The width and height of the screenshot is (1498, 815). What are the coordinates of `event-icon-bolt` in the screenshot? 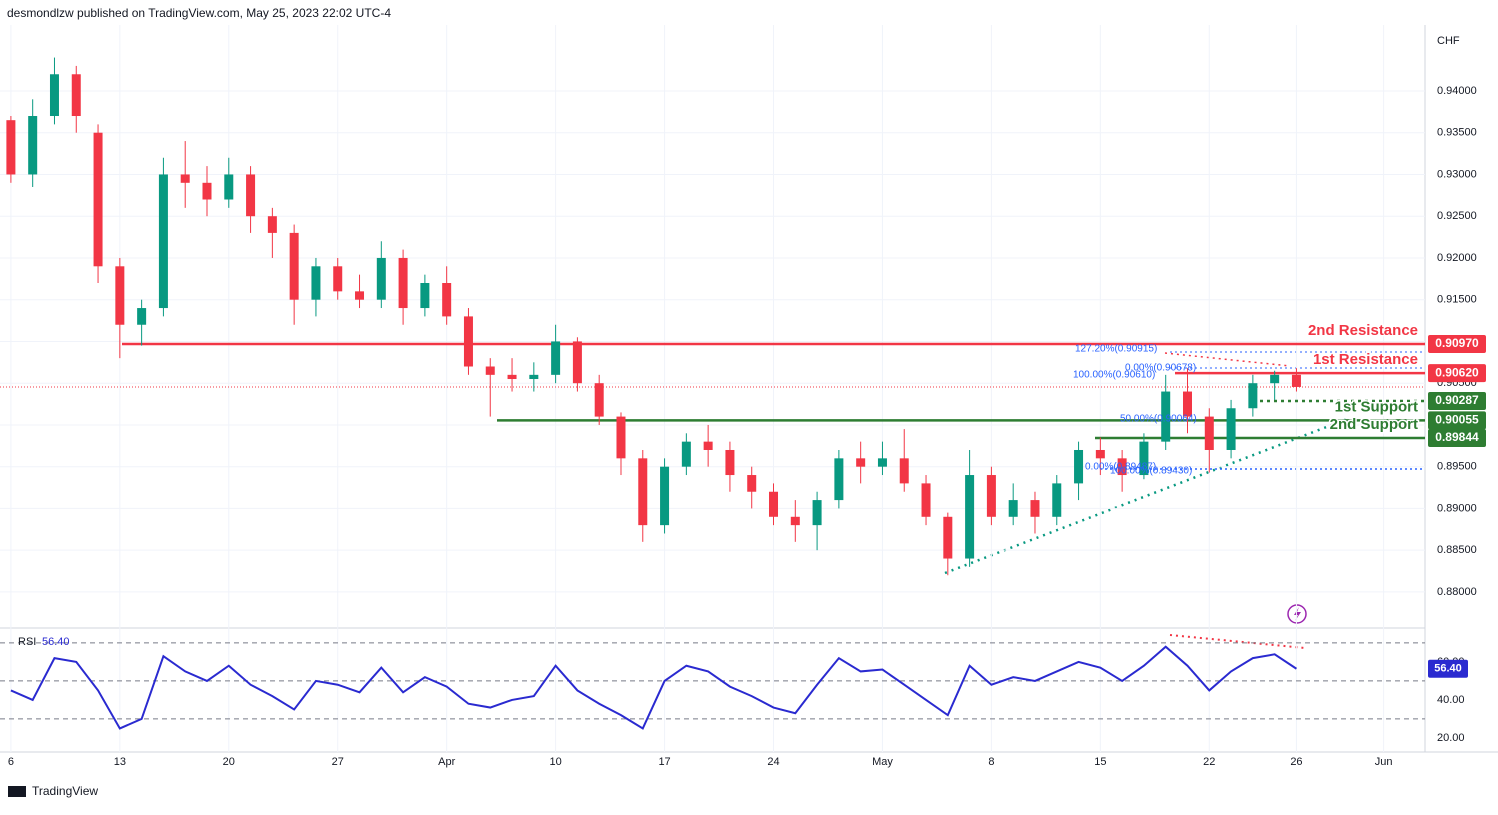 It's located at (1297, 614).